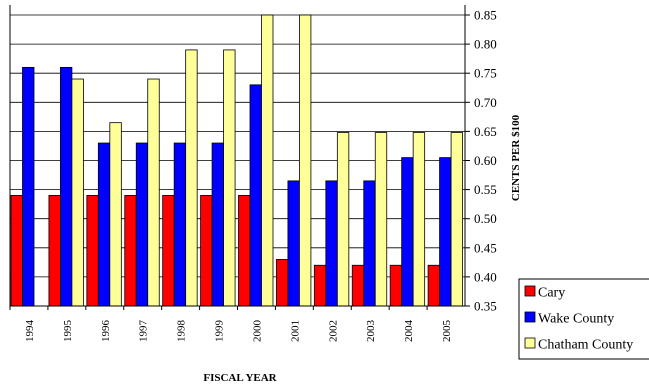 Image resolution: width=649 pixels, height=387 pixels. What do you see at coordinates (485, 247) in the screenshot?
I see `y-tick-label: 0.45` at bounding box center [485, 247].